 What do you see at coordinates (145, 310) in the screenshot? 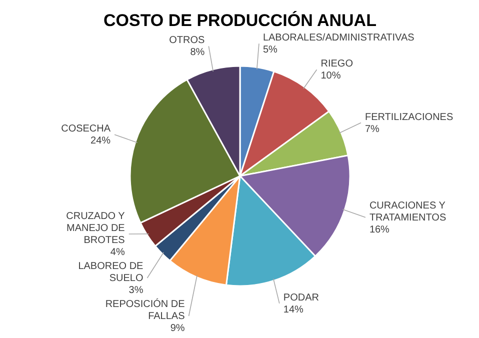
I see `slice-label: REPOSICIÓN DE FALLAS` at bounding box center [145, 310].